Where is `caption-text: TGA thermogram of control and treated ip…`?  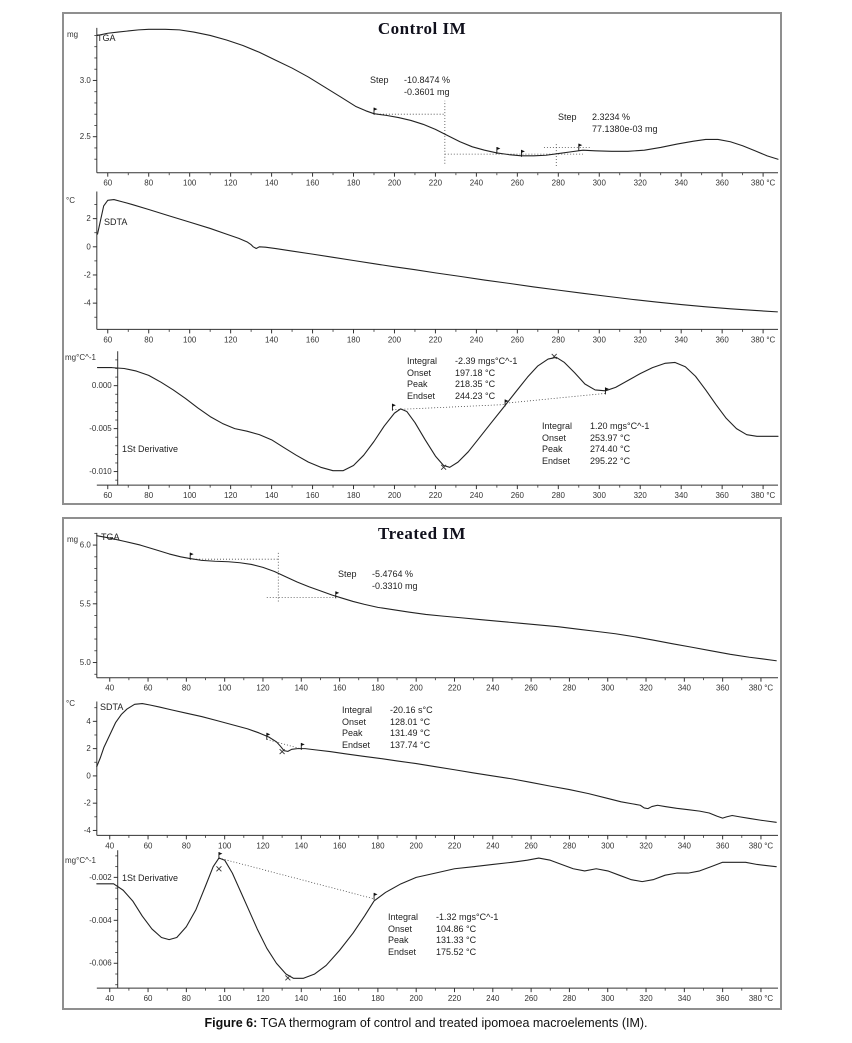 caption-text: TGA thermogram of control and treated ip… is located at coordinates (452, 1023).